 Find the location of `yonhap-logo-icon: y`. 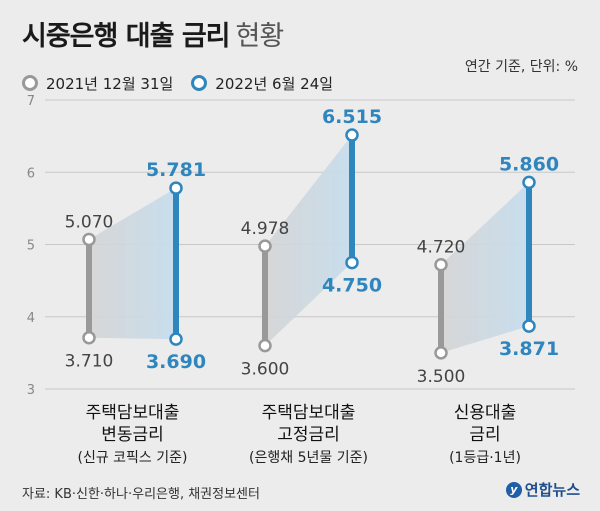

yonhap-logo-icon: y is located at coordinates (513, 489).